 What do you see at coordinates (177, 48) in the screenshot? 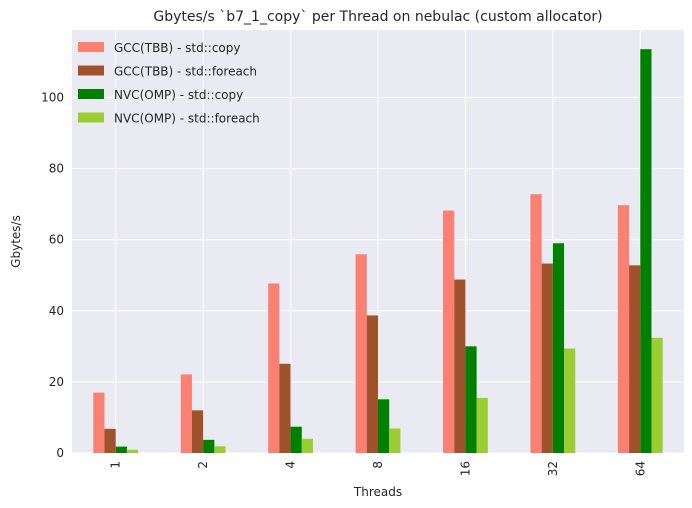
I see `legend-label: GCC(TBB) - std::copy` at bounding box center [177, 48].